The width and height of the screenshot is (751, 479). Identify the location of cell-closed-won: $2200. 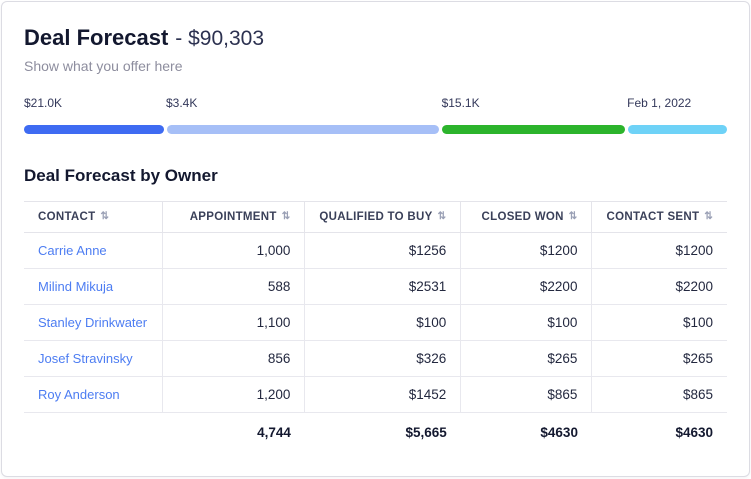
(526, 286).